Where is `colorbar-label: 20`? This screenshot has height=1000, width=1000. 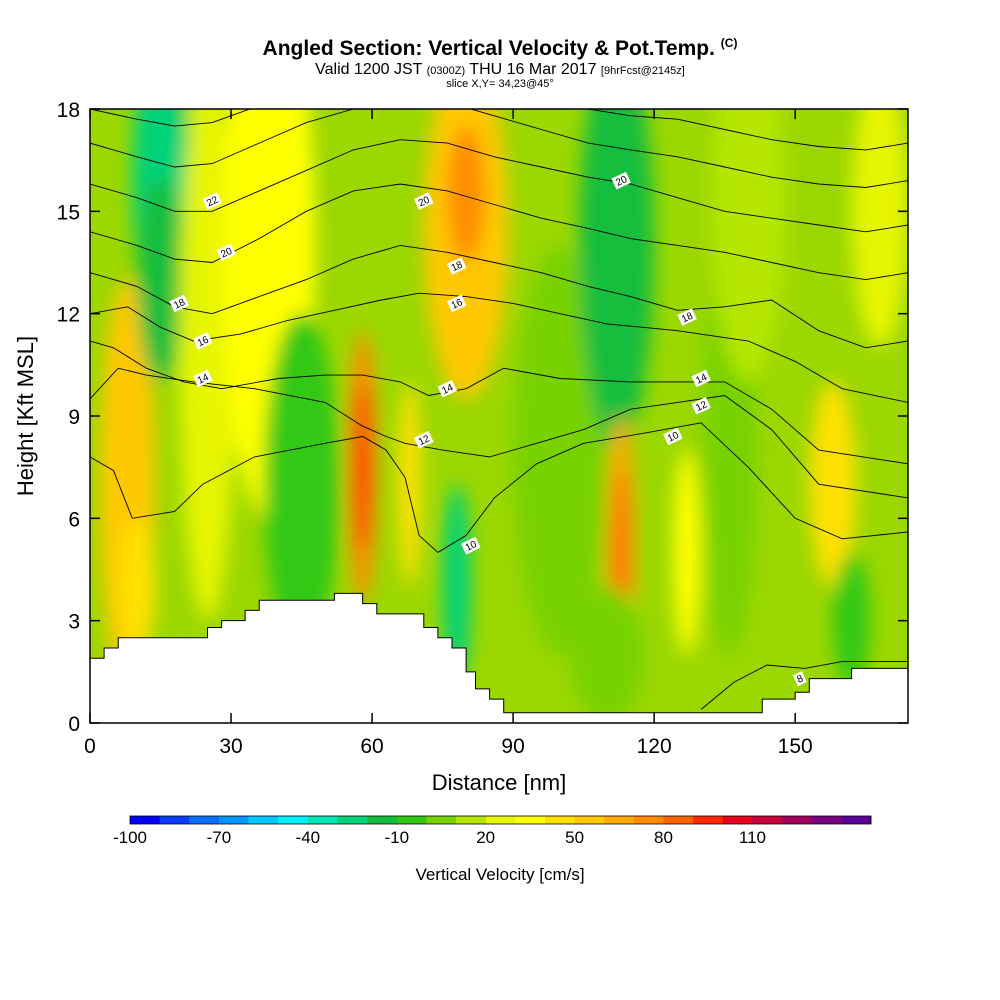 colorbar-label: 20 is located at coordinates (485, 837).